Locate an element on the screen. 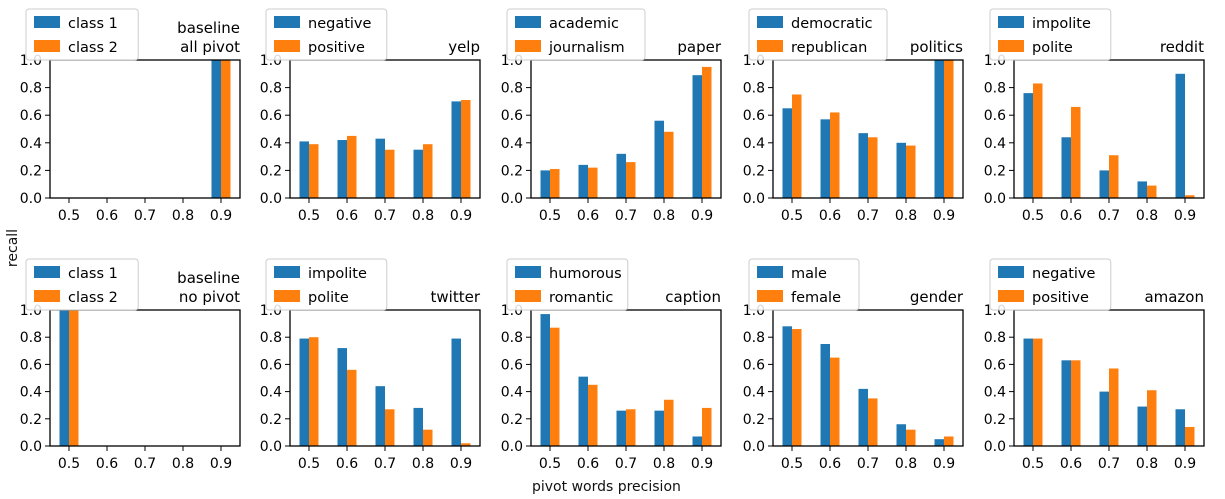 This screenshot has height=499, width=1225. legend-label: humorous is located at coordinates (585, 274).